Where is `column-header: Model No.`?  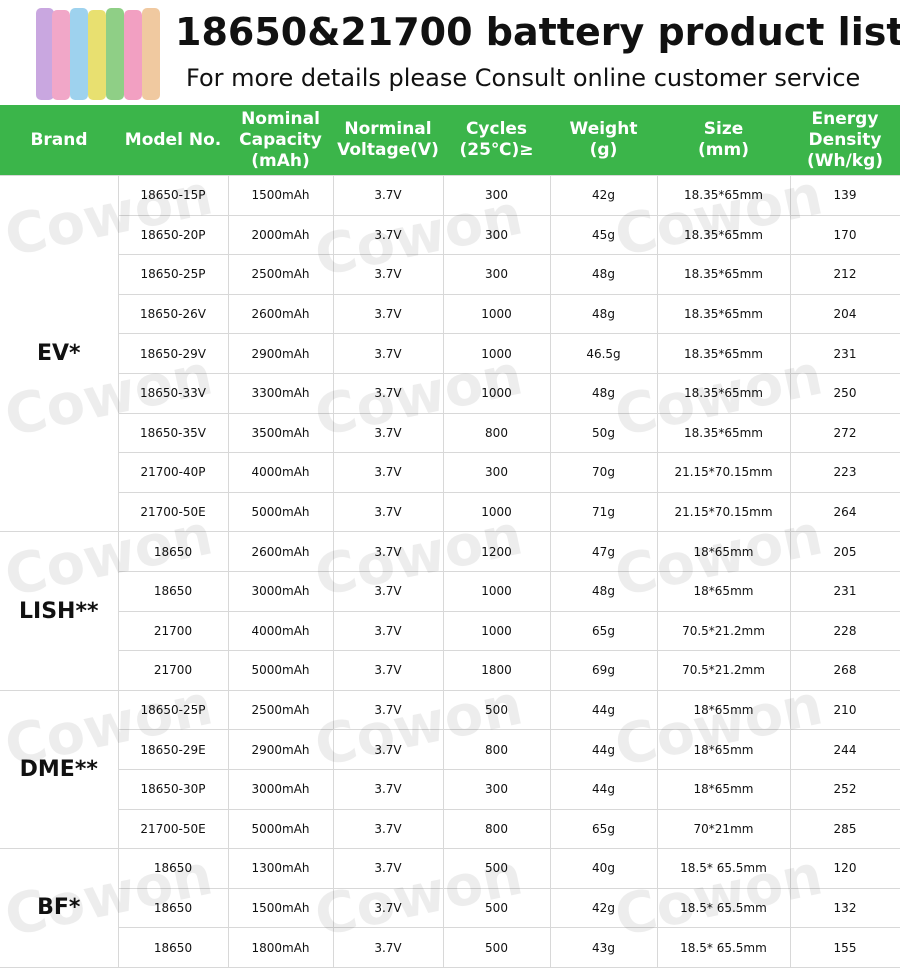 column-header: Model No. is located at coordinates (173, 140).